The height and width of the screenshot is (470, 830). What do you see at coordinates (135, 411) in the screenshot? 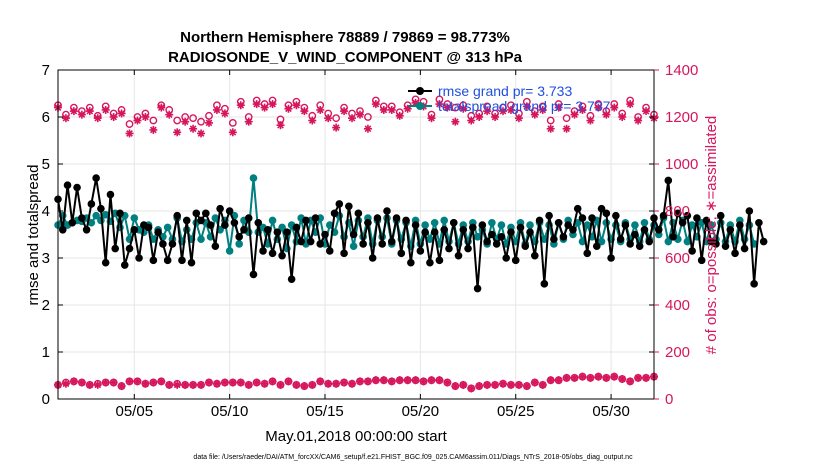
I see `x-tick-label: 05/05` at bounding box center [135, 411].